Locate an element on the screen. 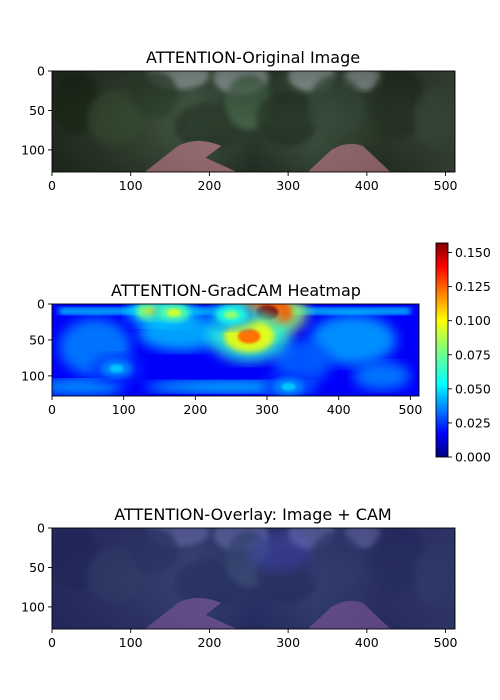 This screenshot has width=500, height=700. axes-heatmap: 0 100 200 300 400 500 0 50 100 is located at coordinates (221, 357).